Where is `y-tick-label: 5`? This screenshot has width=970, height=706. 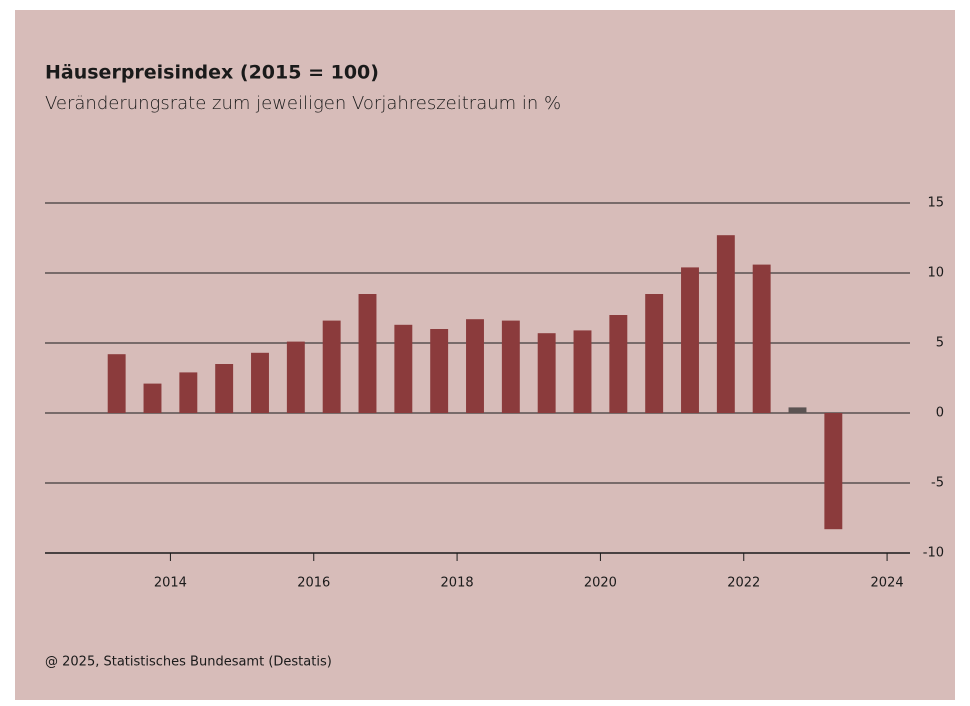
y-tick-label: 5 is located at coordinates (940, 343).